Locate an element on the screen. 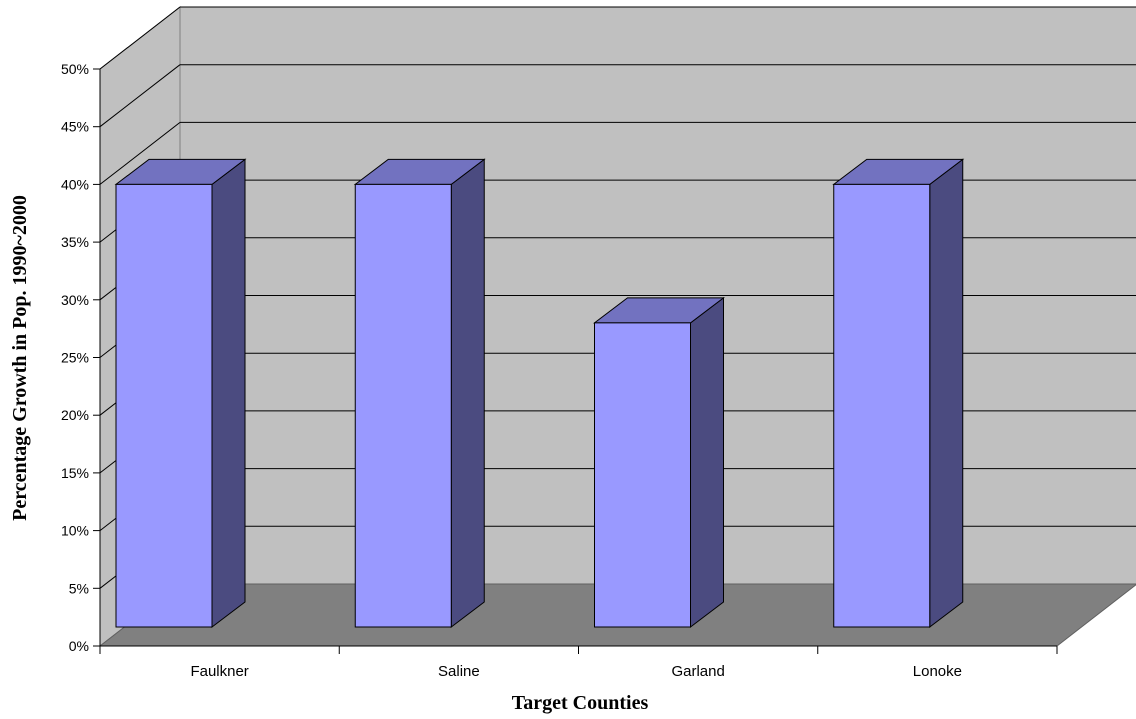  x-category-label: Lonoke is located at coordinates (937, 671).